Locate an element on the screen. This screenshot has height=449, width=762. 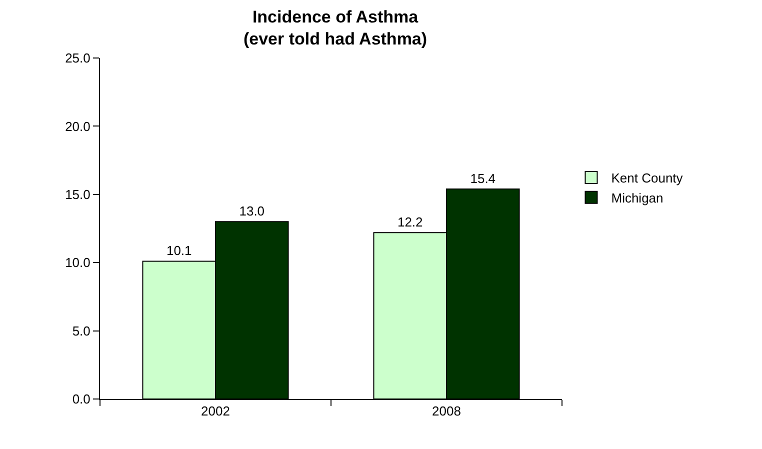
data-label: 13.0 is located at coordinates (252, 211).